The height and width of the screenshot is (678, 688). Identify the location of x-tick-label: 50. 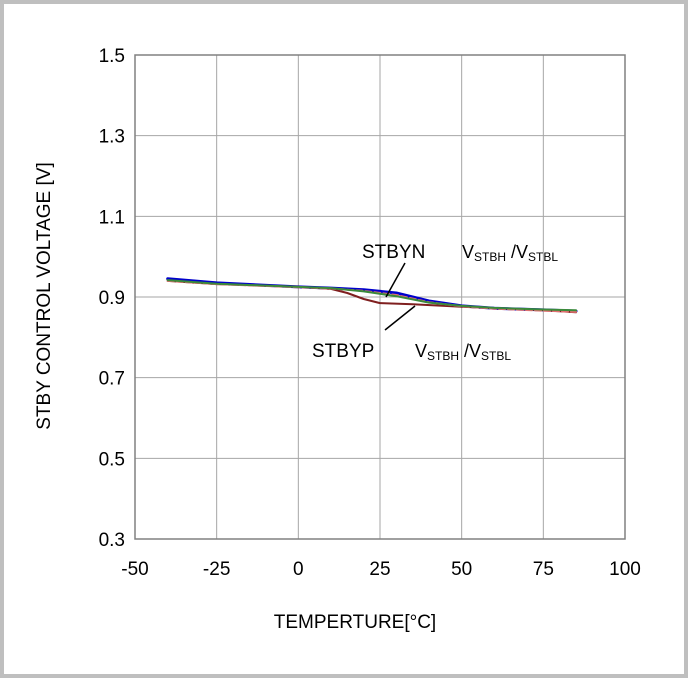
(461, 569).